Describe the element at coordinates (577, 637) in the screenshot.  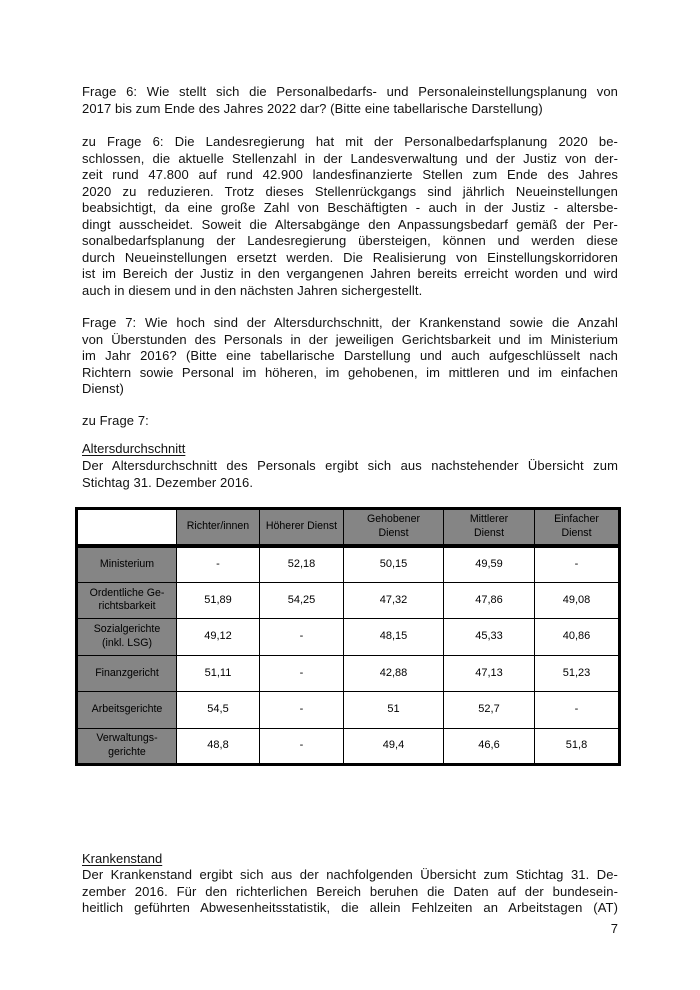
I see `table-cell: 40,86` at that location.